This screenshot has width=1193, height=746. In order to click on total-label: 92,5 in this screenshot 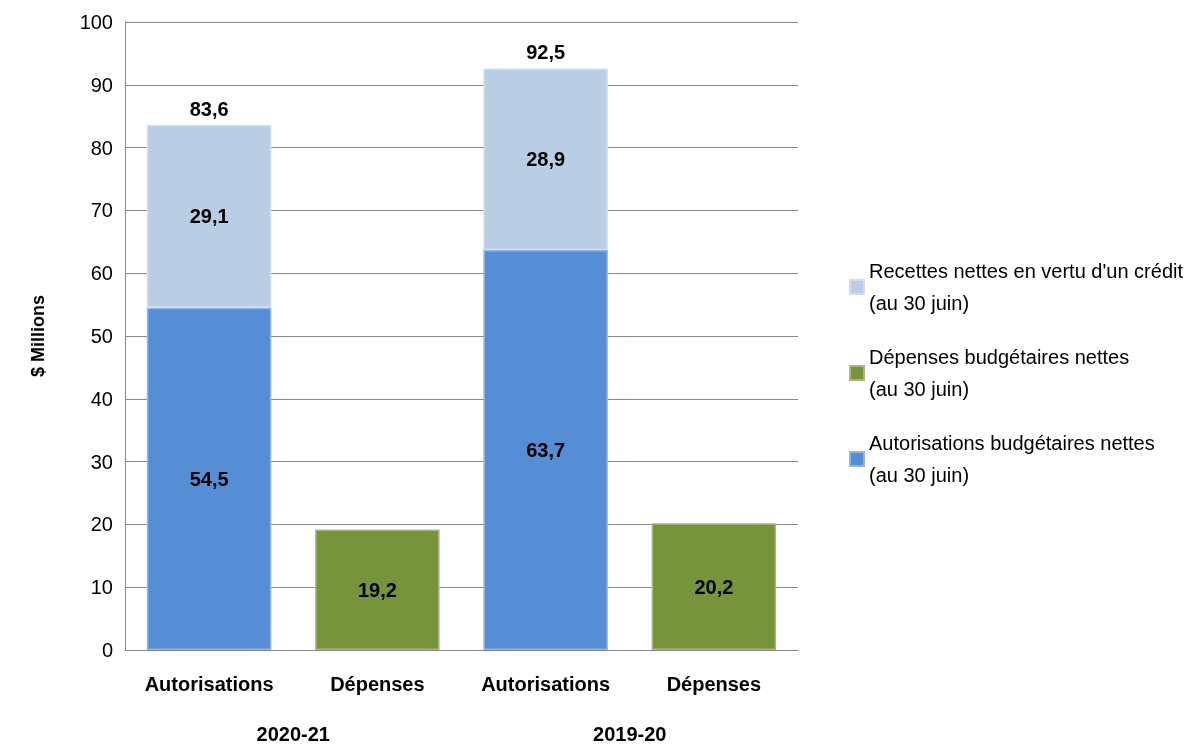, I will do `click(546, 52)`.